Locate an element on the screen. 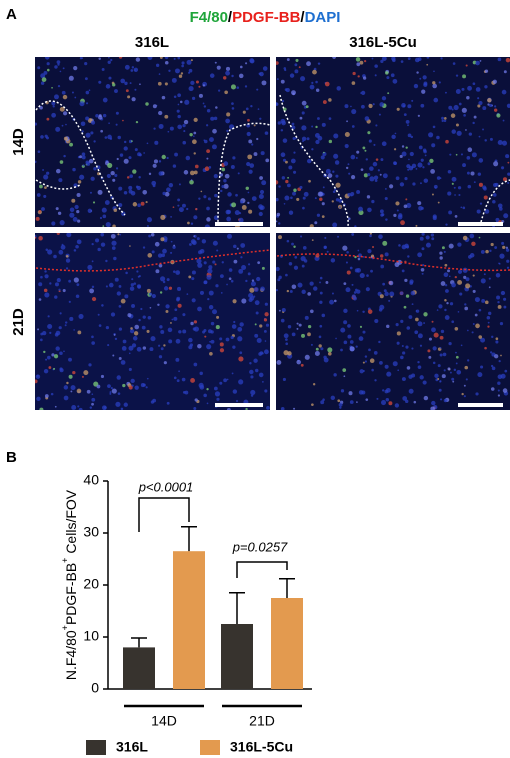 The height and width of the screenshot is (758, 510). stain-part: DAPI is located at coordinates (323, 17).